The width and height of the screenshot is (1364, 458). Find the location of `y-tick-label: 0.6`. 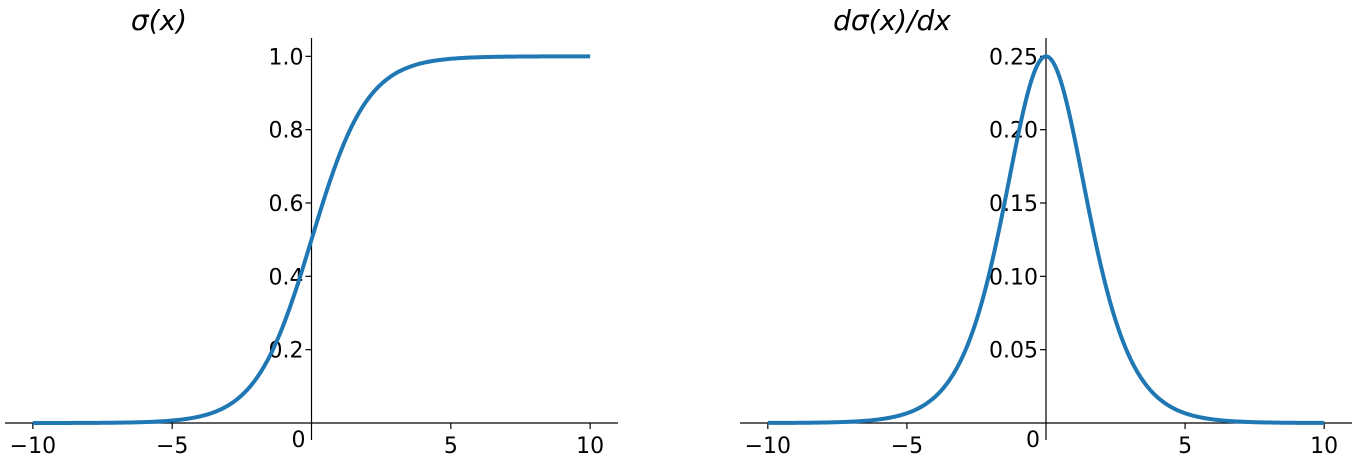

y-tick-label: 0.6 is located at coordinates (286, 204).